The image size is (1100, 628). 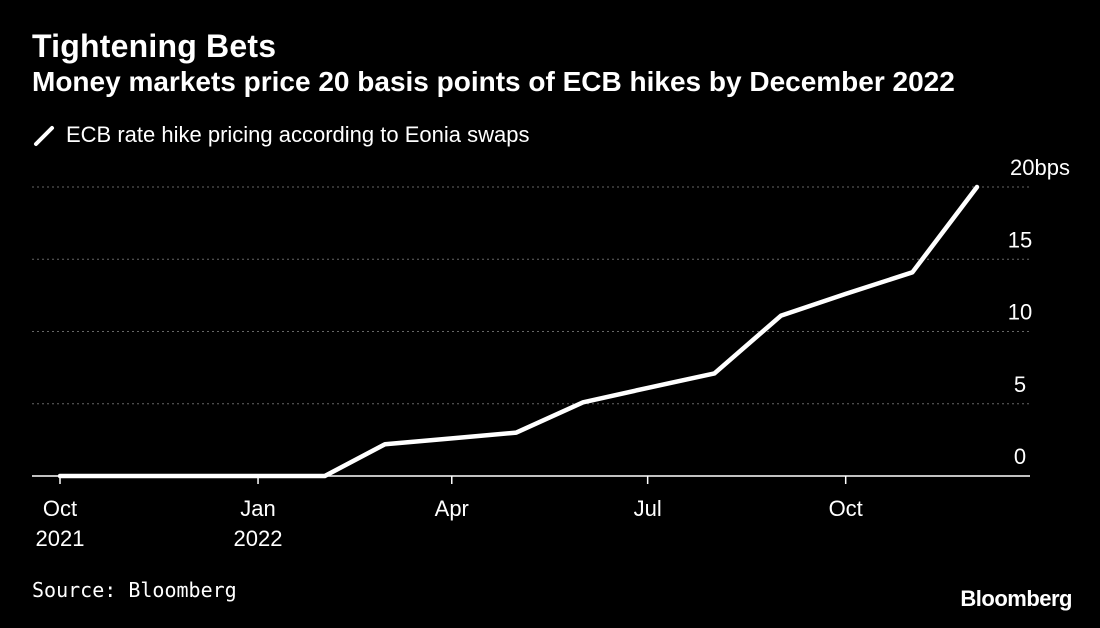 What do you see at coordinates (257, 508) in the screenshot?
I see `x-tick-label: Jan` at bounding box center [257, 508].